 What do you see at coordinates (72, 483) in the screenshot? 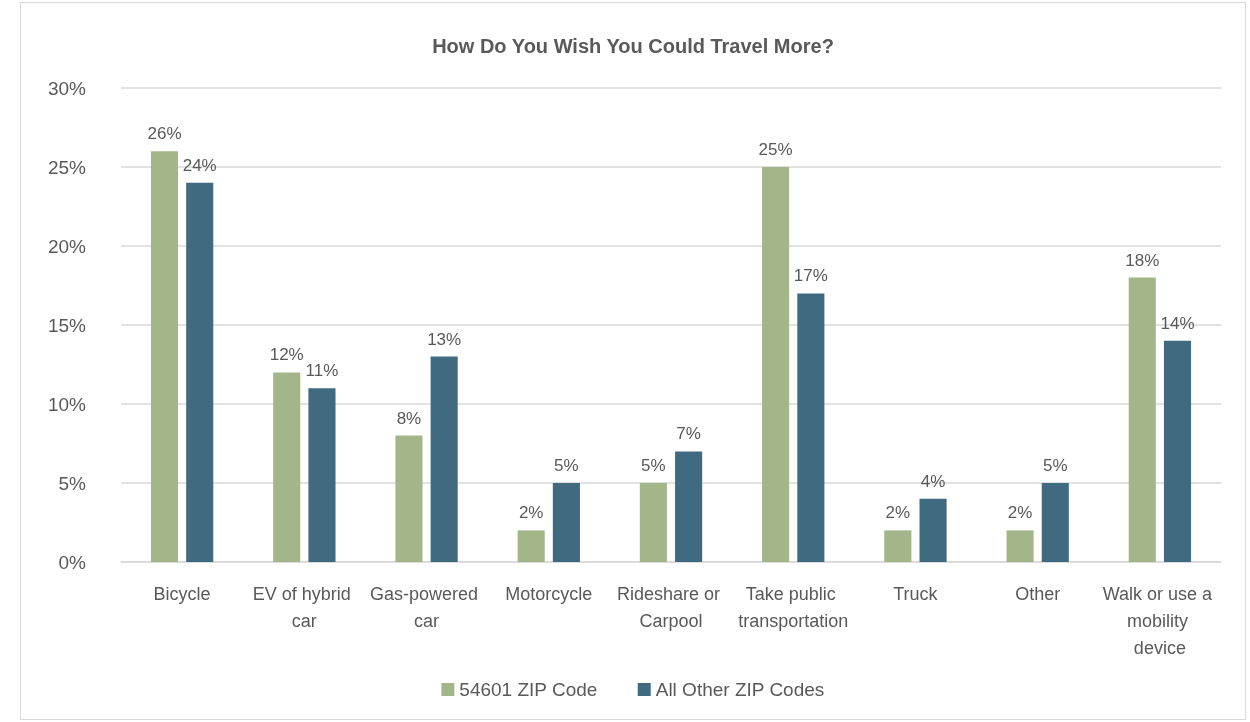
I see `y-tick-label: 5%` at bounding box center [72, 483].